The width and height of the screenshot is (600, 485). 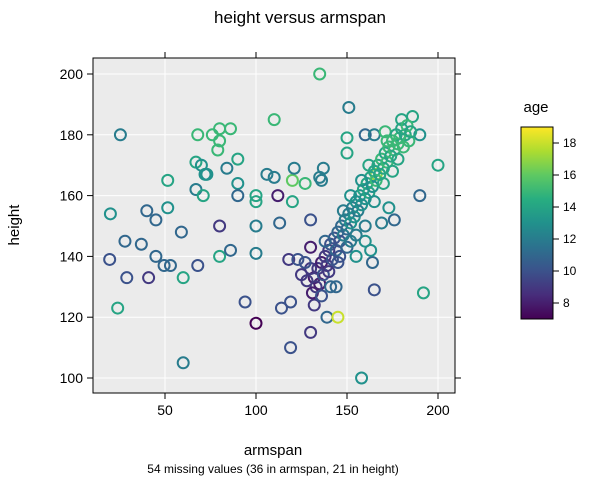 What do you see at coordinates (570, 271) in the screenshot?
I see `colorbar-tick-label: 10` at bounding box center [570, 271].